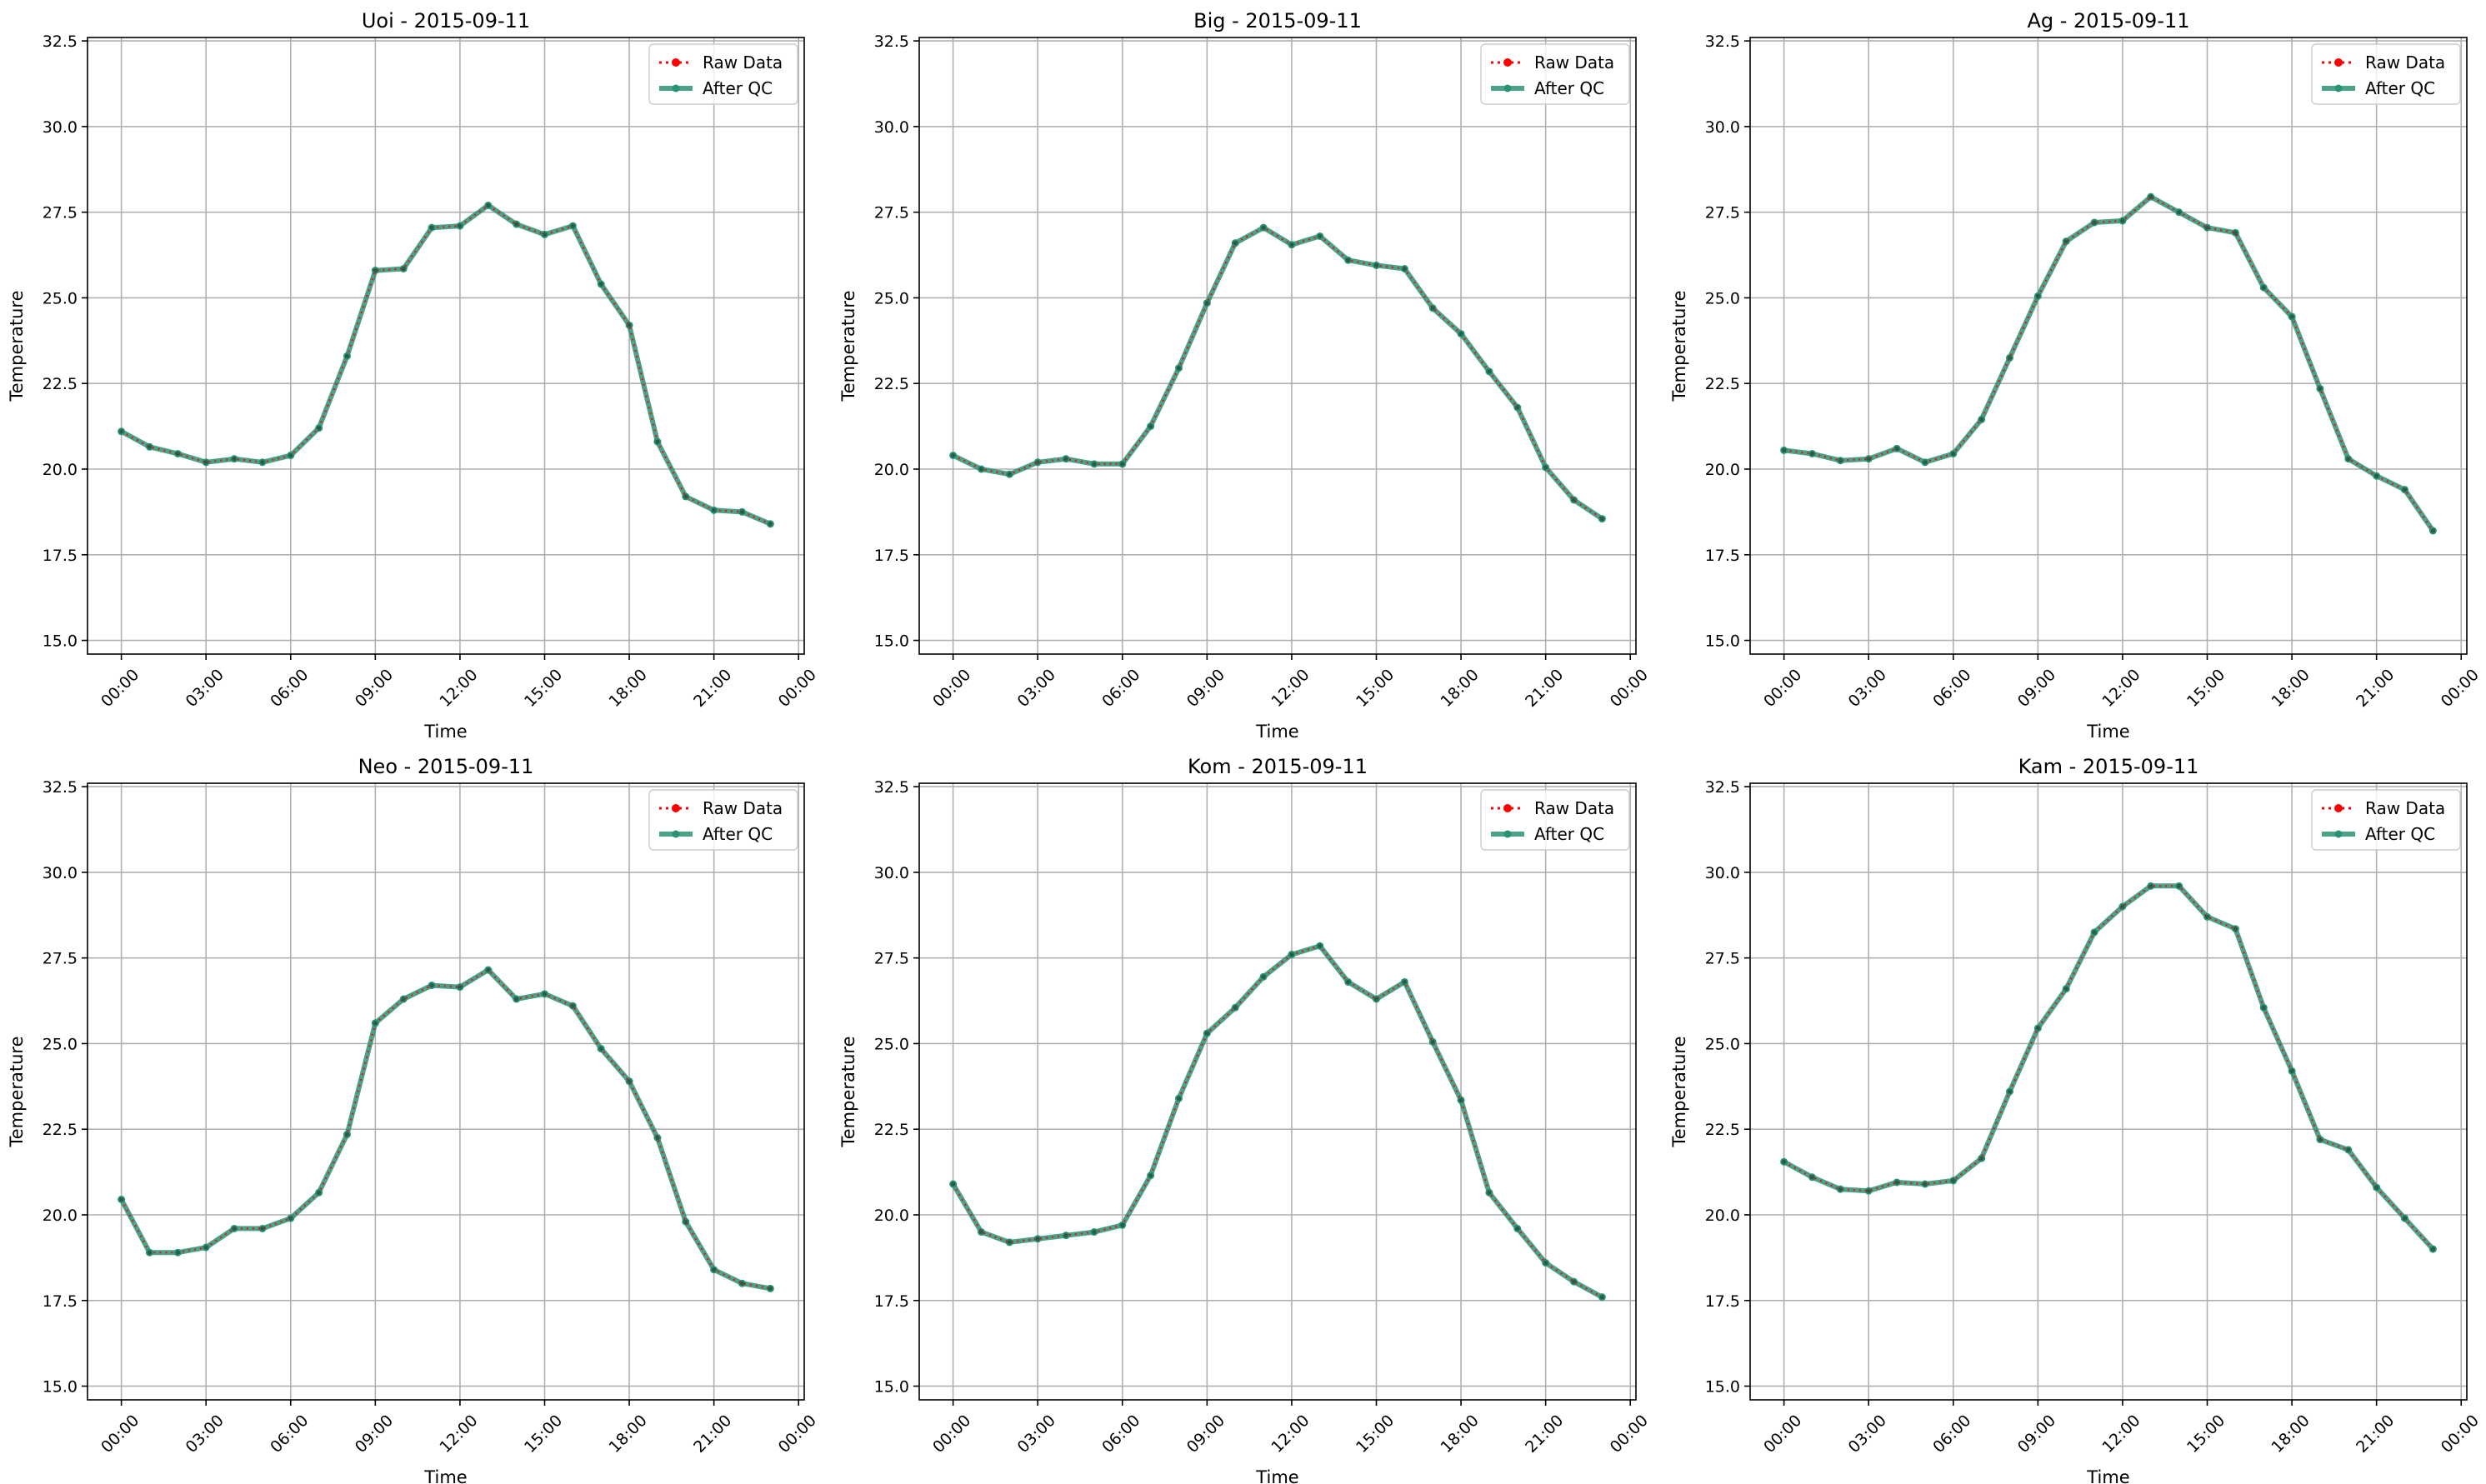  What do you see at coordinates (1375, 688) in the screenshot?
I see `x-tick-label: 15:00` at bounding box center [1375, 688].